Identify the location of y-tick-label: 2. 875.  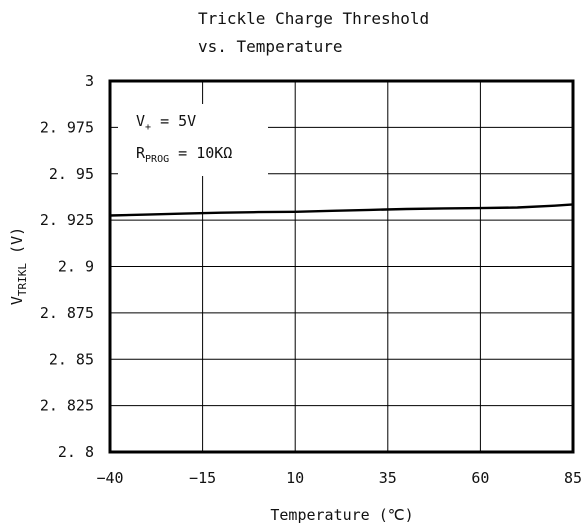
(67, 313).